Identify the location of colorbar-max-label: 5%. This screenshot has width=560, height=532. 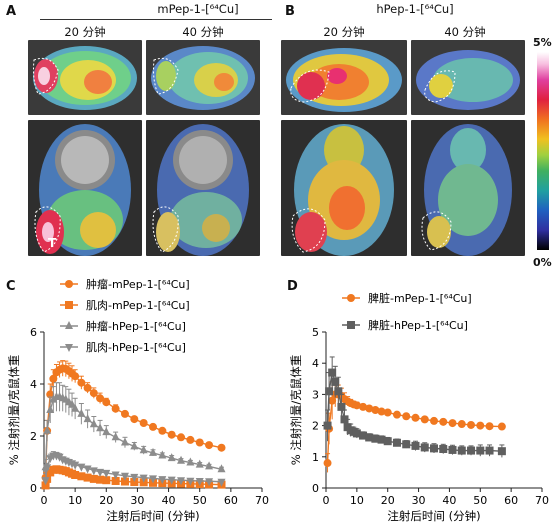
(542, 42).